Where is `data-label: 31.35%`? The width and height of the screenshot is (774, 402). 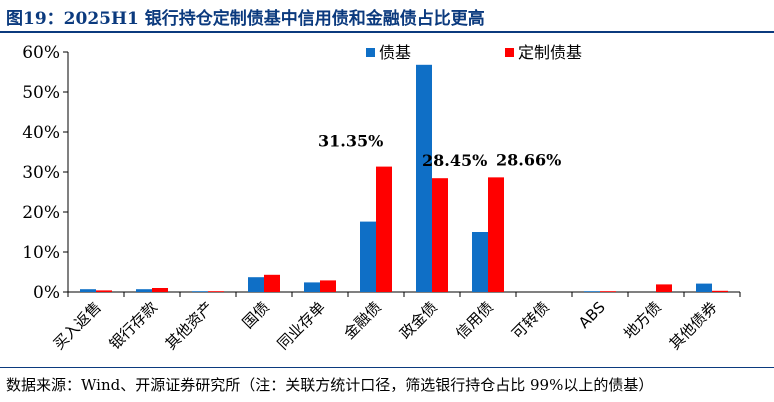 data-label: 31.35% is located at coordinates (350, 141).